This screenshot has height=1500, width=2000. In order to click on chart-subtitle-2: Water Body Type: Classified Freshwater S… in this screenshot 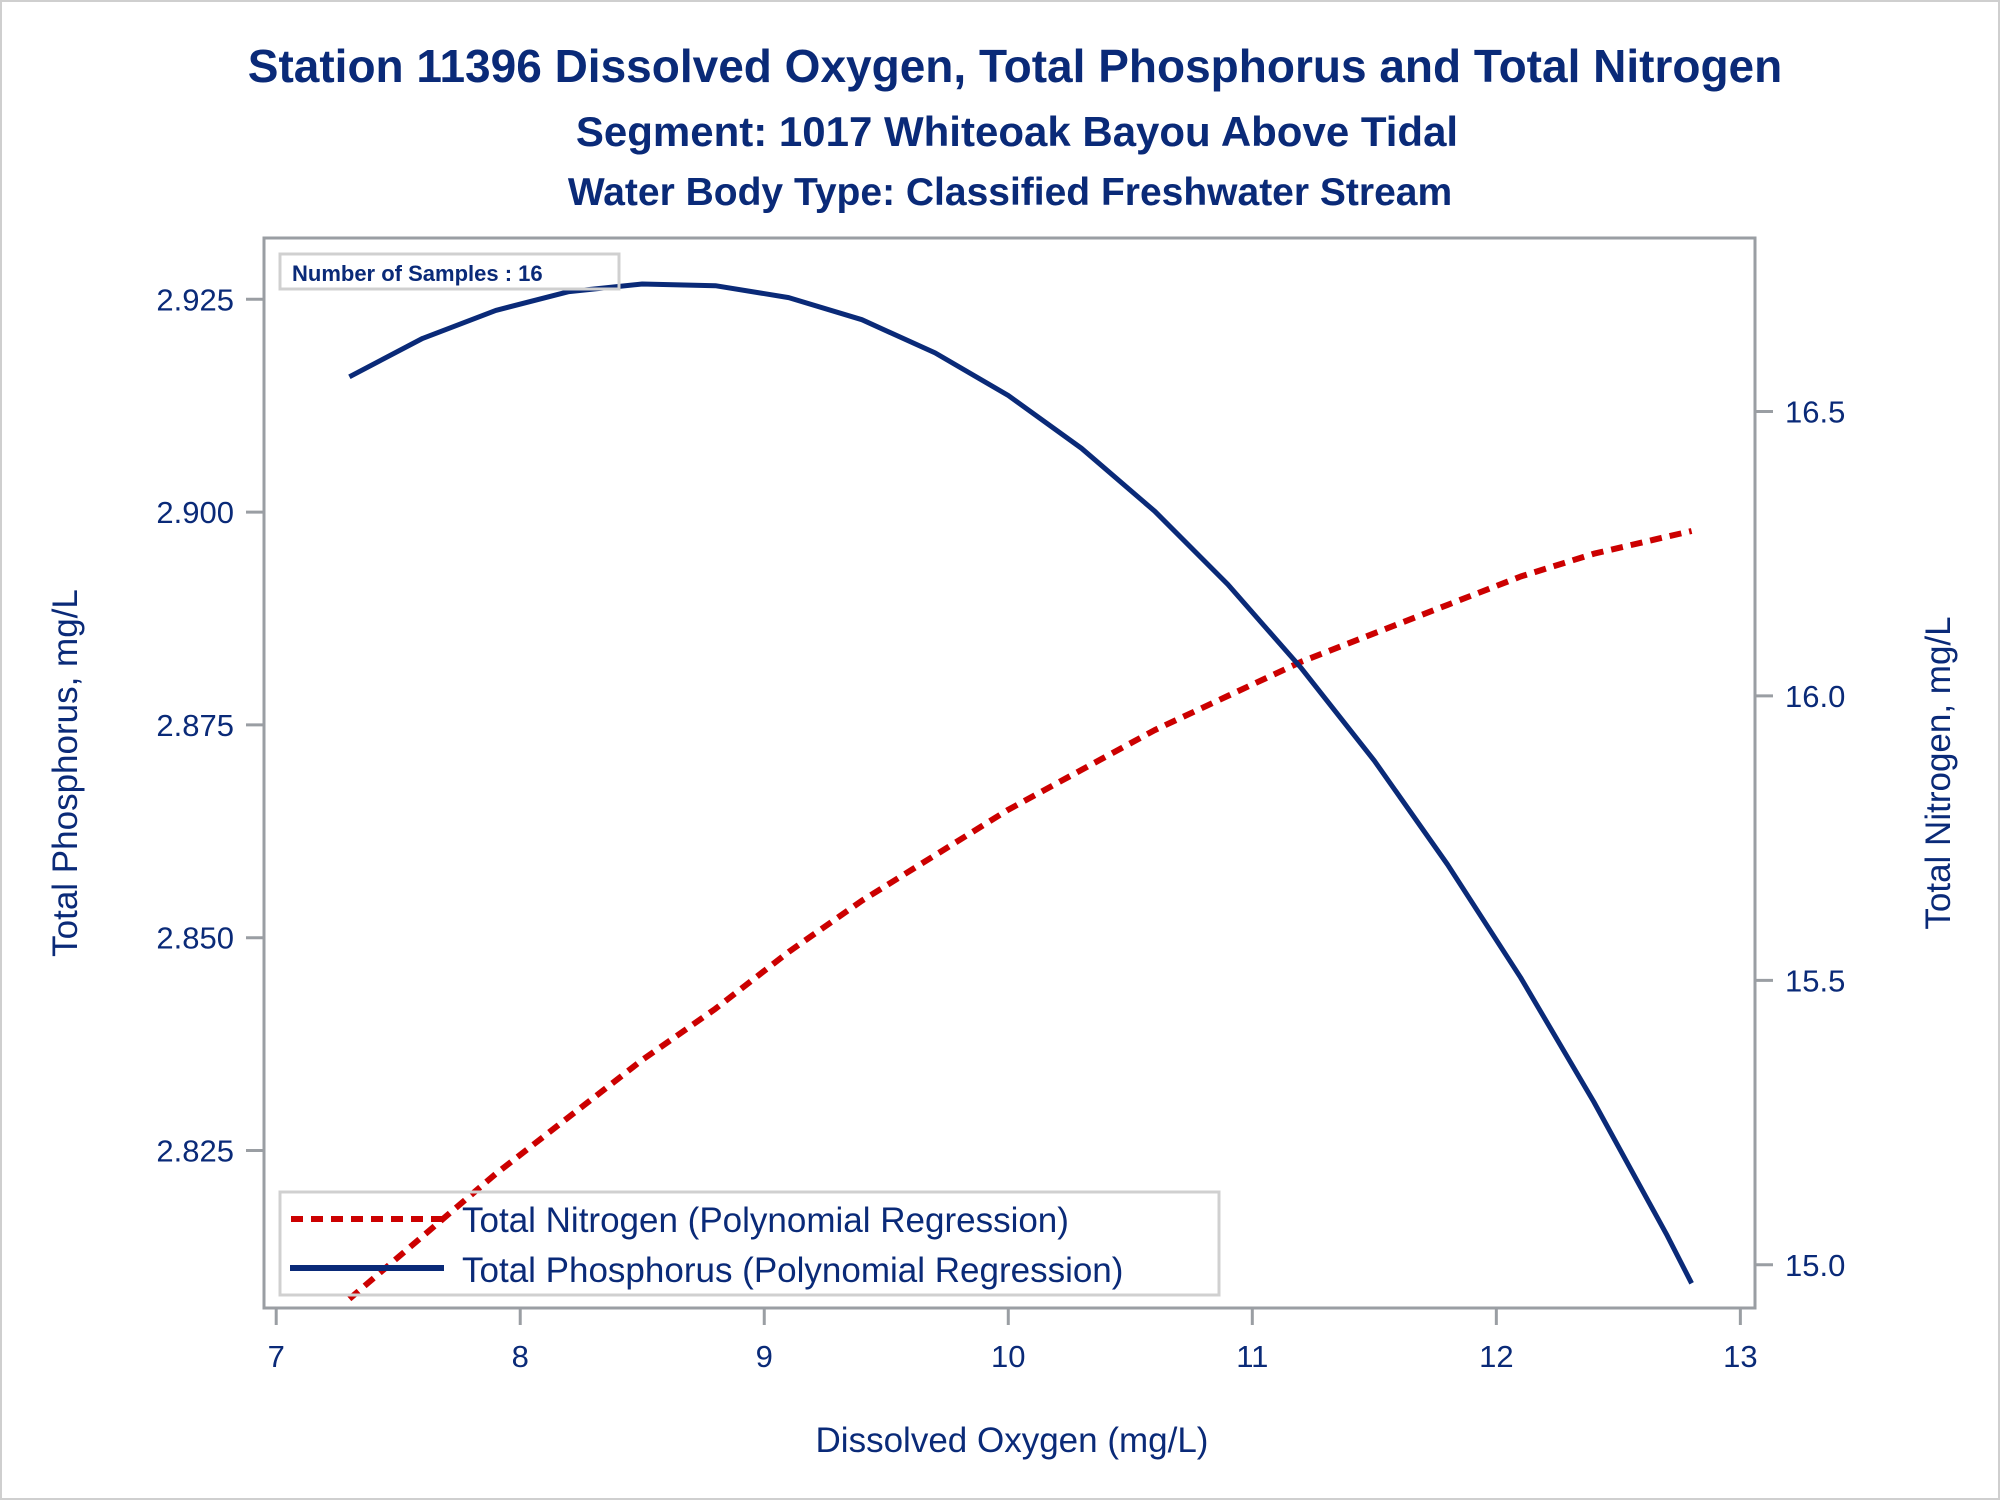, I will do `click(1010, 192)`.